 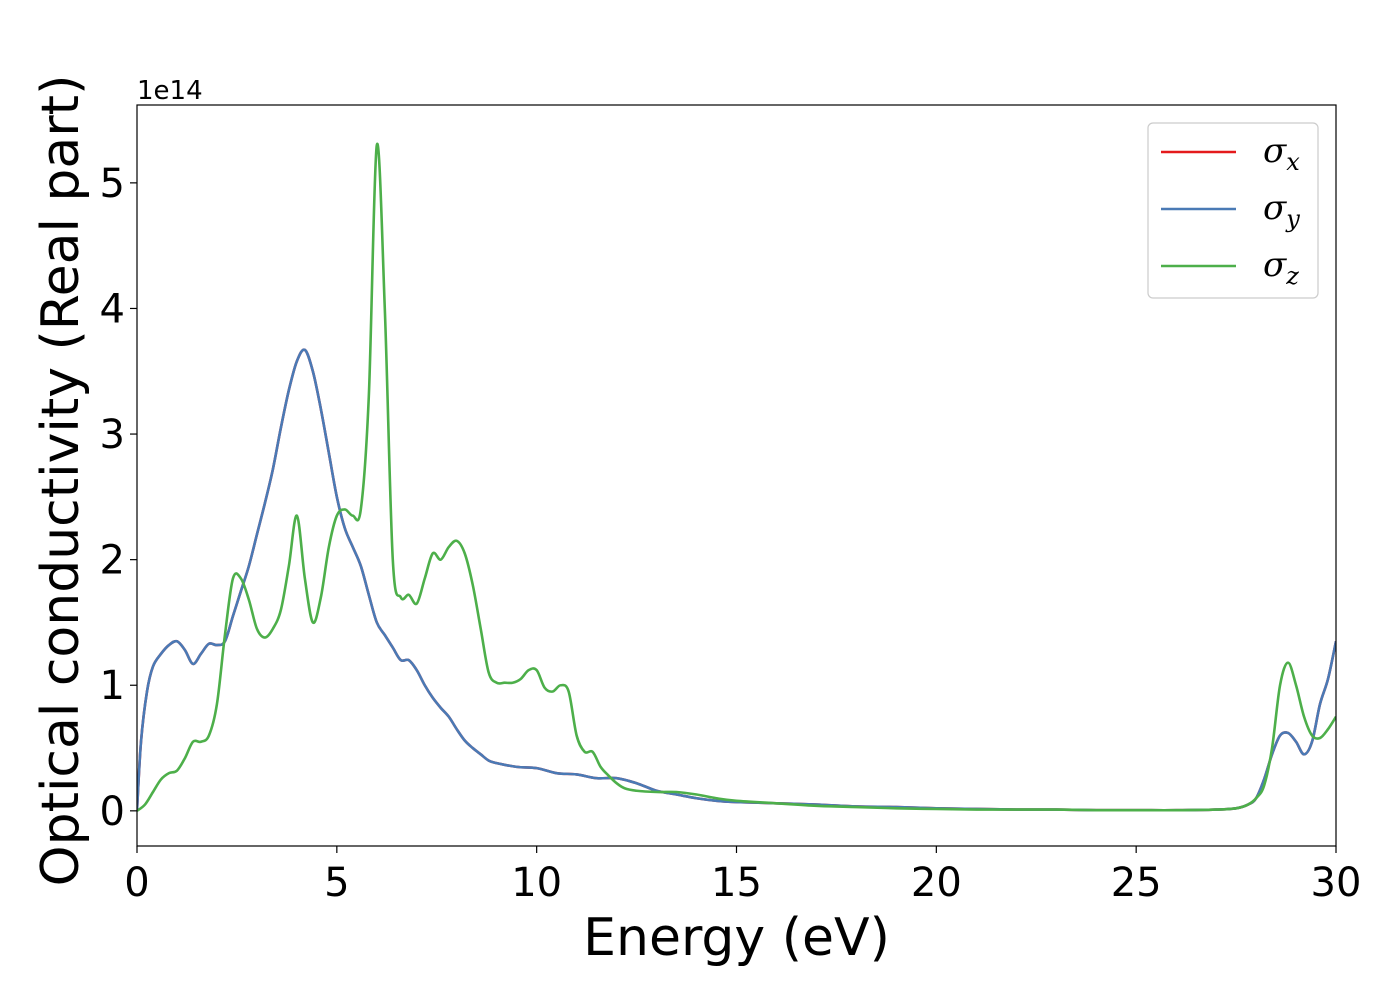 What do you see at coordinates (1281, 210) in the screenshot?
I see `legend-label-y: σy` at bounding box center [1281, 210].